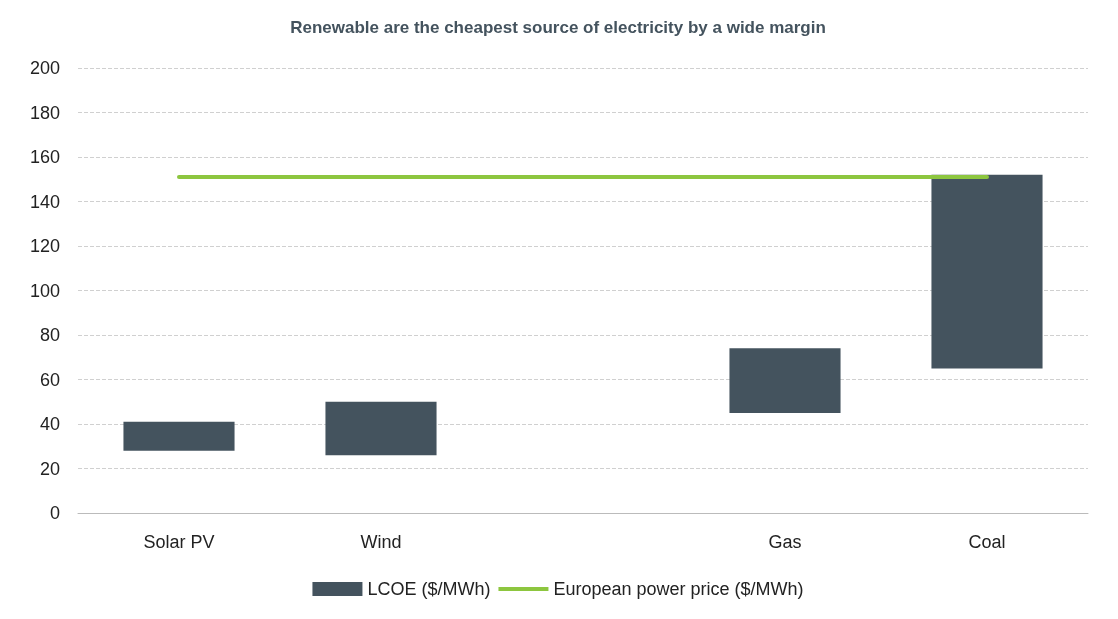 This screenshot has height=619, width=1118. What do you see at coordinates (785, 542) in the screenshot?
I see `x-tick-label: Gas` at bounding box center [785, 542].